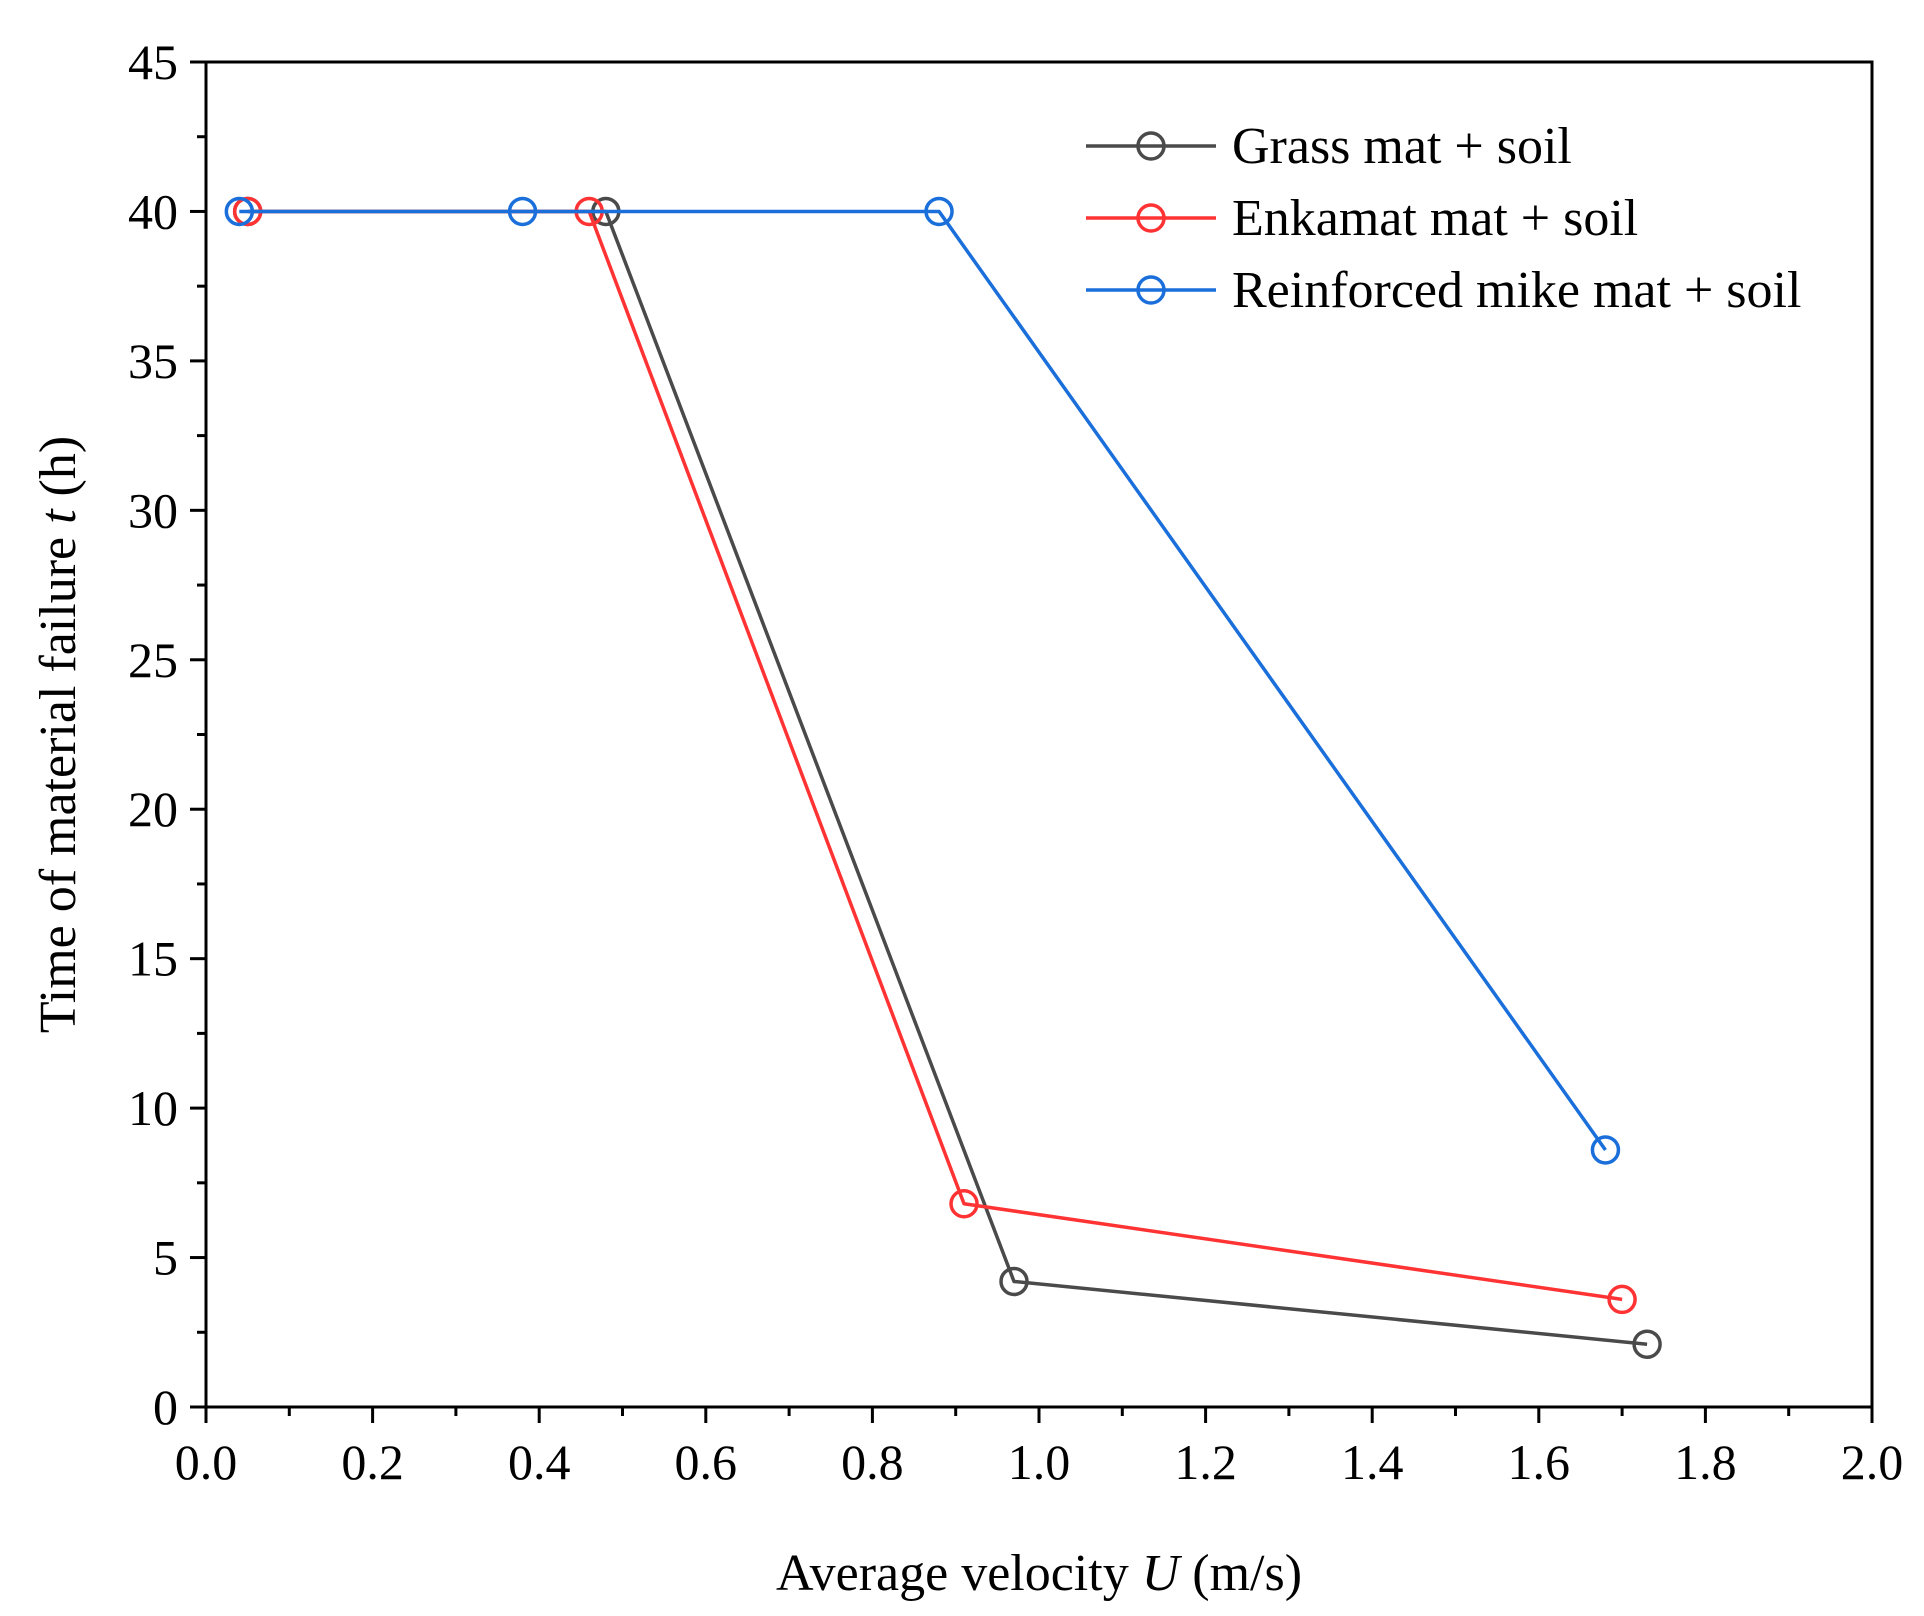  Describe the element at coordinates (959, 1573) in the screenshot. I see `x-axis-title-prefix: Average velocity` at that location.